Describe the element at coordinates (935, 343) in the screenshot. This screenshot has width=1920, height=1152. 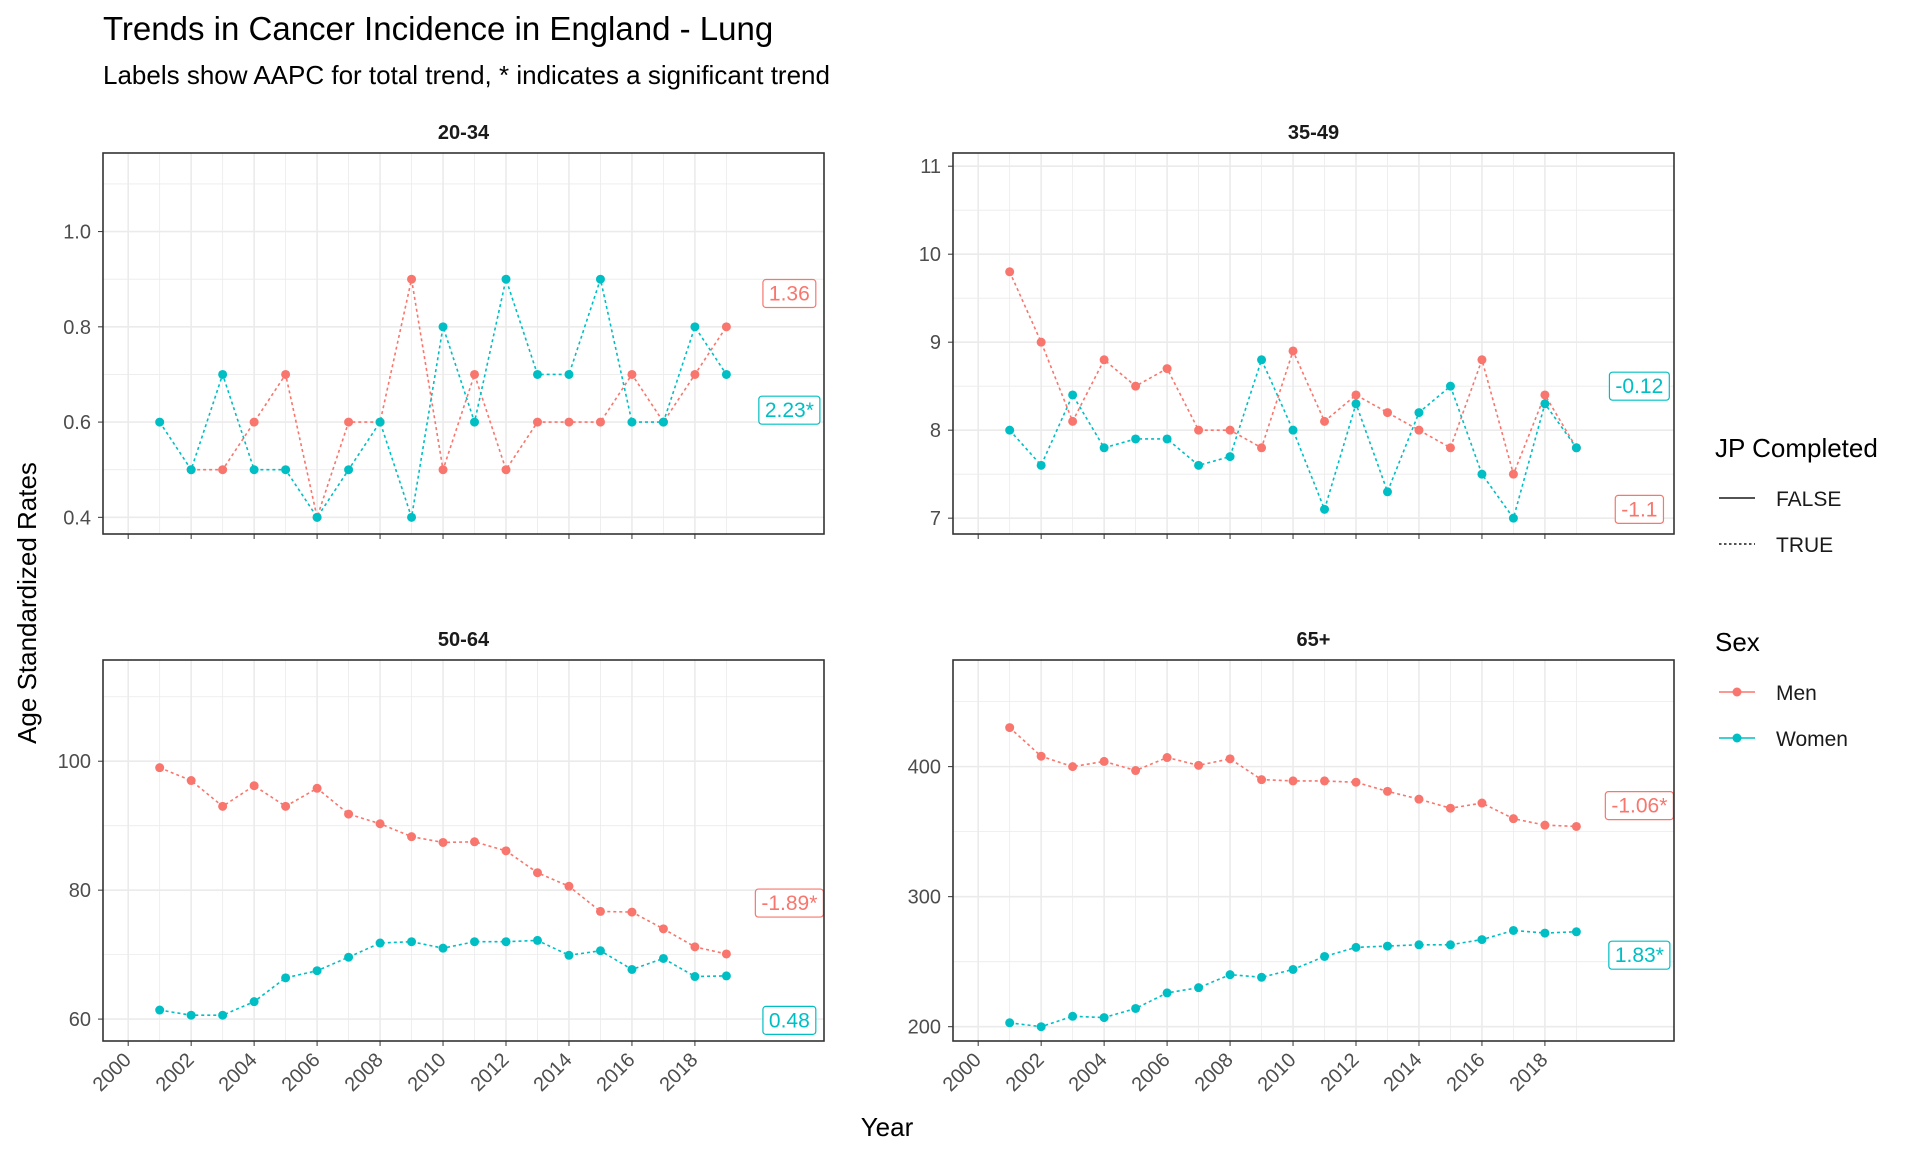
I see `y-tick-label: 9` at that location.